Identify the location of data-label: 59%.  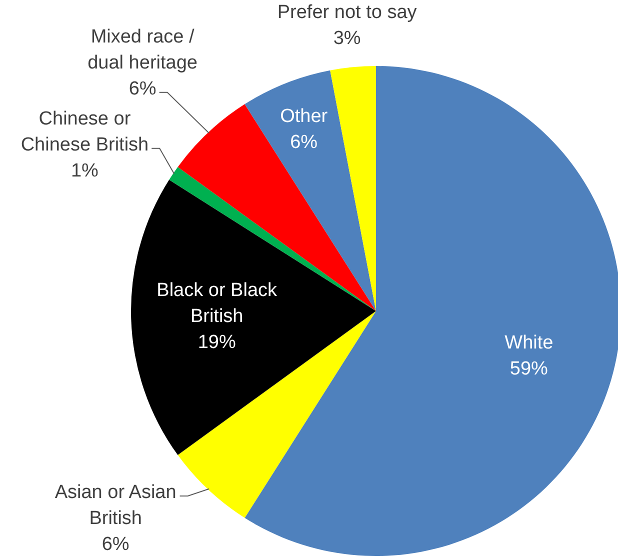
(529, 369).